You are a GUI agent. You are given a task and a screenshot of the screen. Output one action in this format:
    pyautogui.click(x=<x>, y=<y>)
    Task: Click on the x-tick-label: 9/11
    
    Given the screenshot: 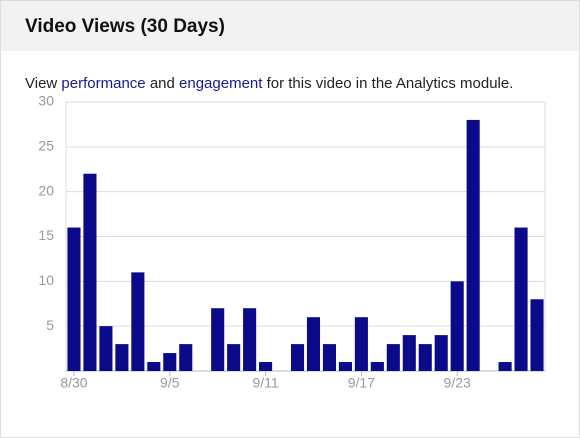 What is the action you would take?
    pyautogui.click(x=265, y=383)
    